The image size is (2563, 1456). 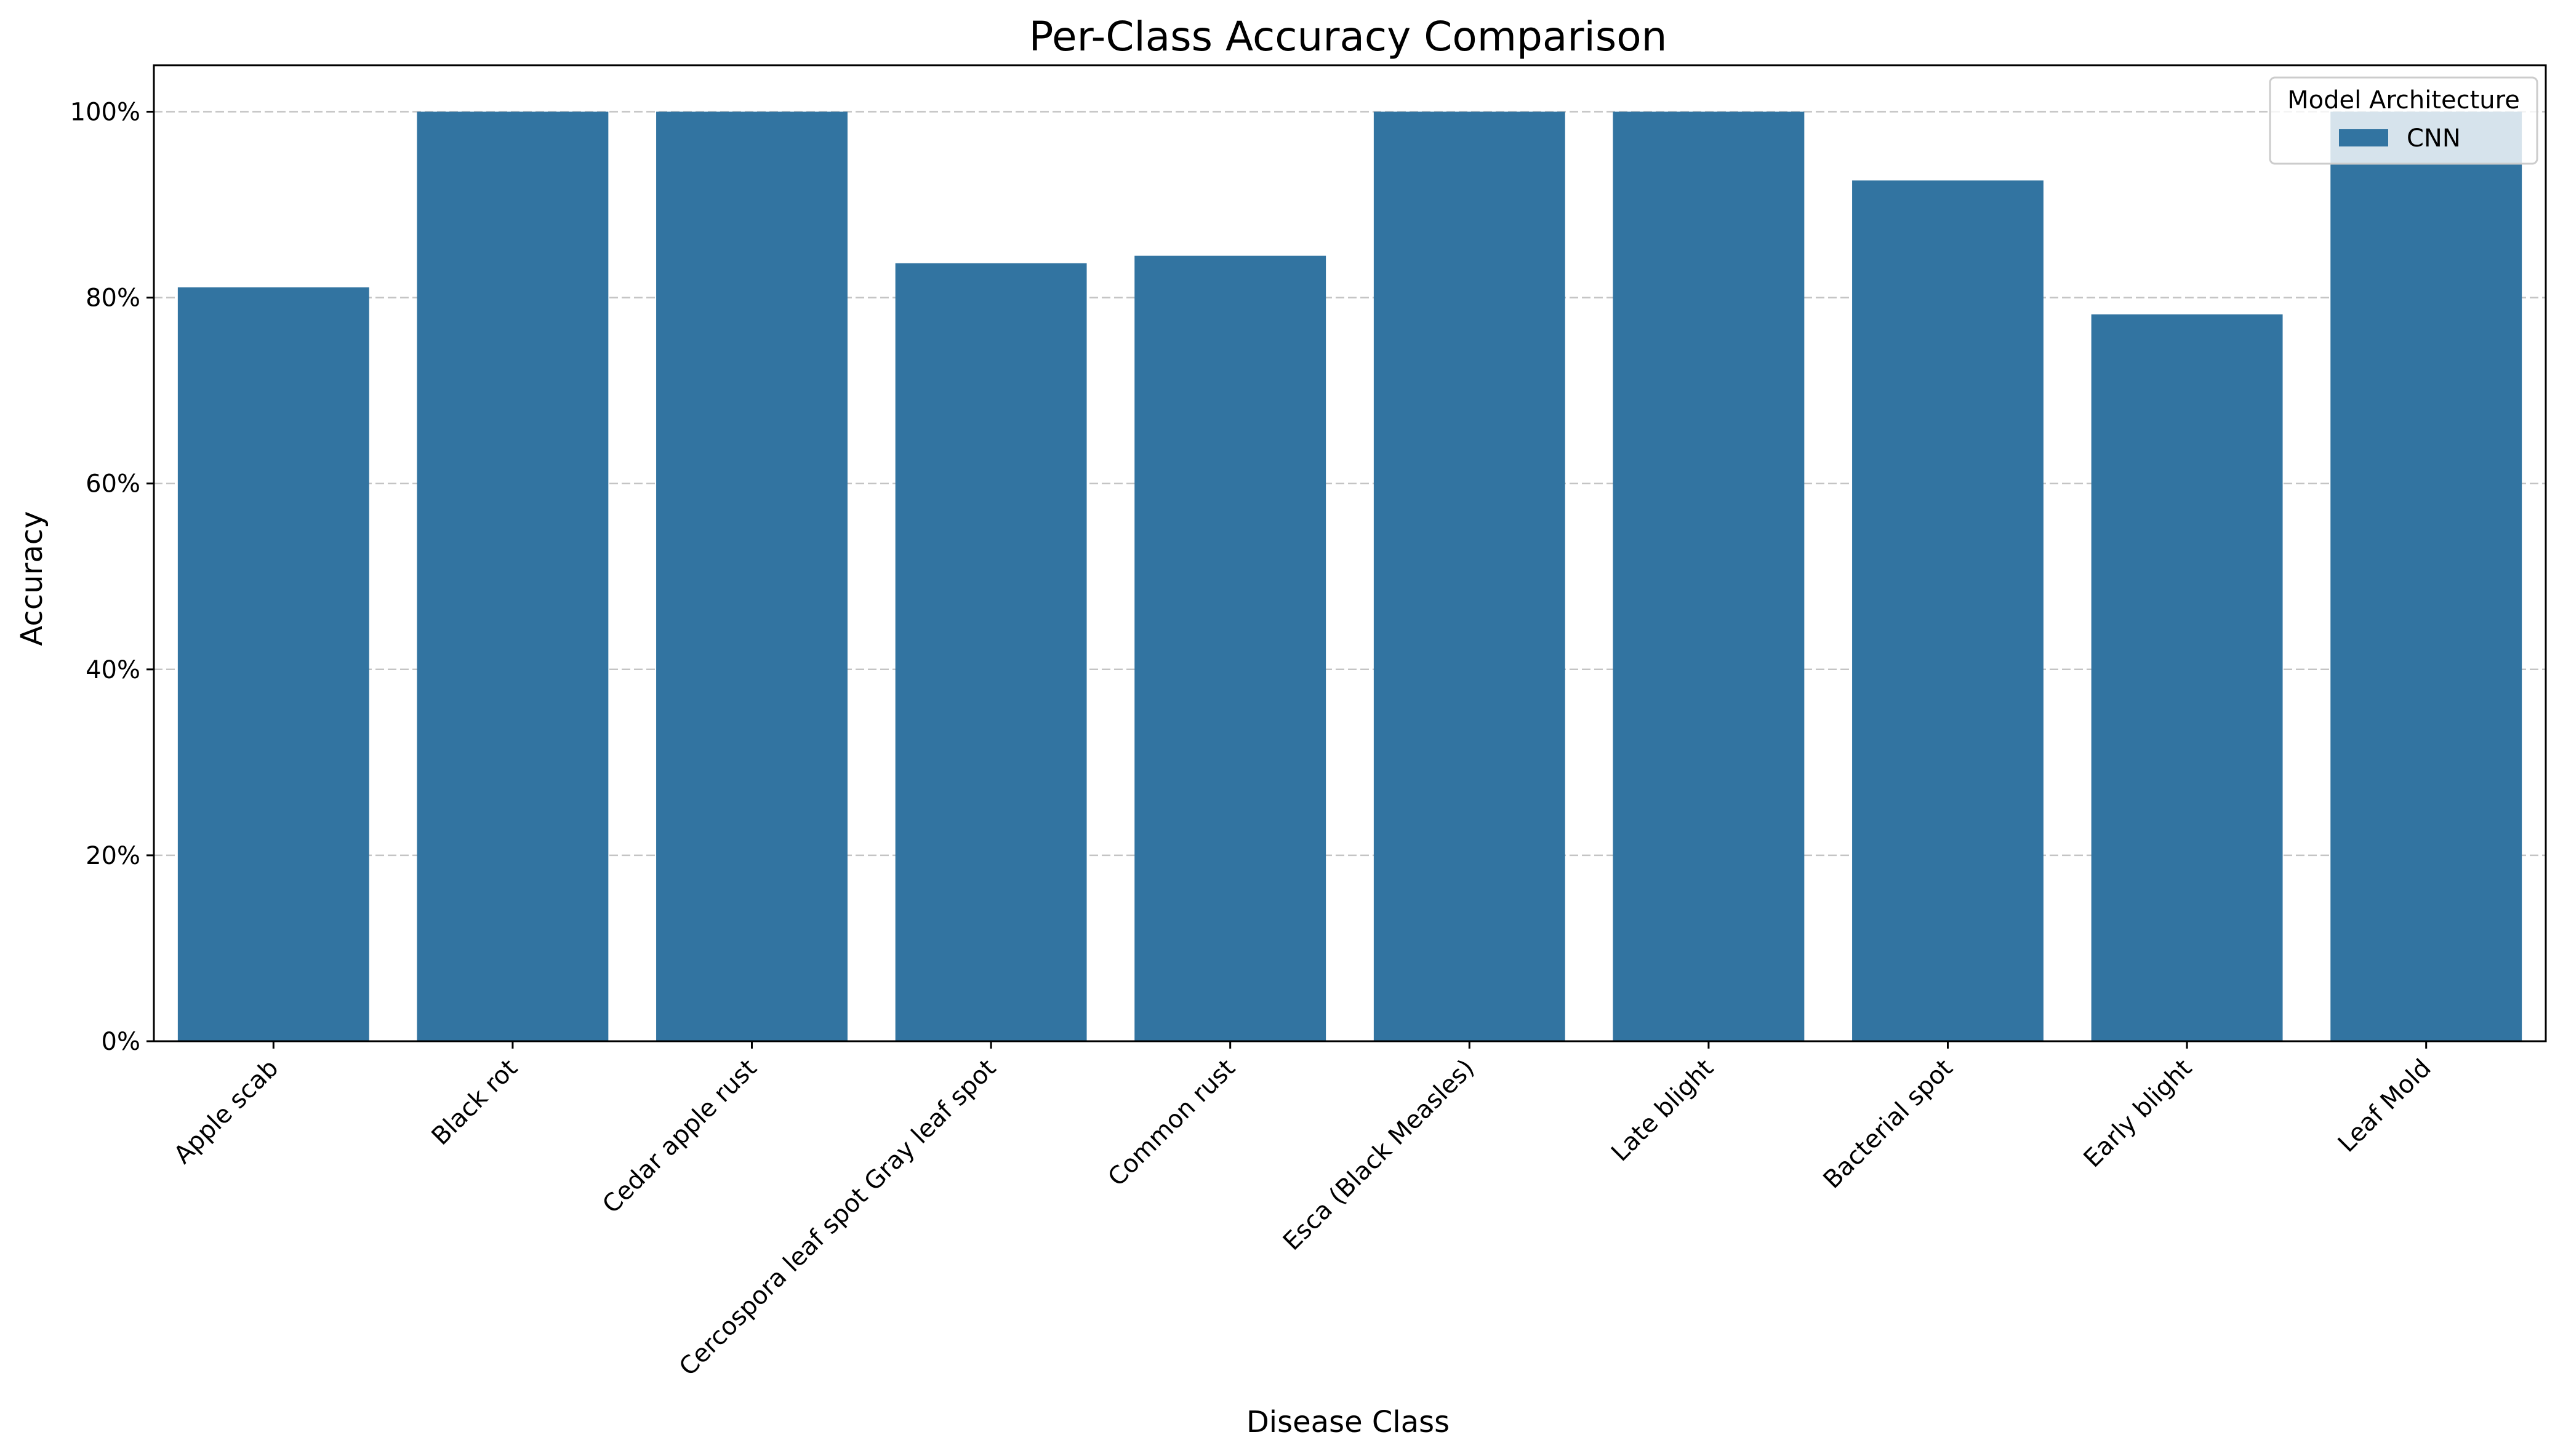 I want to click on x-tick-label: Early blight, so click(x=2138, y=1114).